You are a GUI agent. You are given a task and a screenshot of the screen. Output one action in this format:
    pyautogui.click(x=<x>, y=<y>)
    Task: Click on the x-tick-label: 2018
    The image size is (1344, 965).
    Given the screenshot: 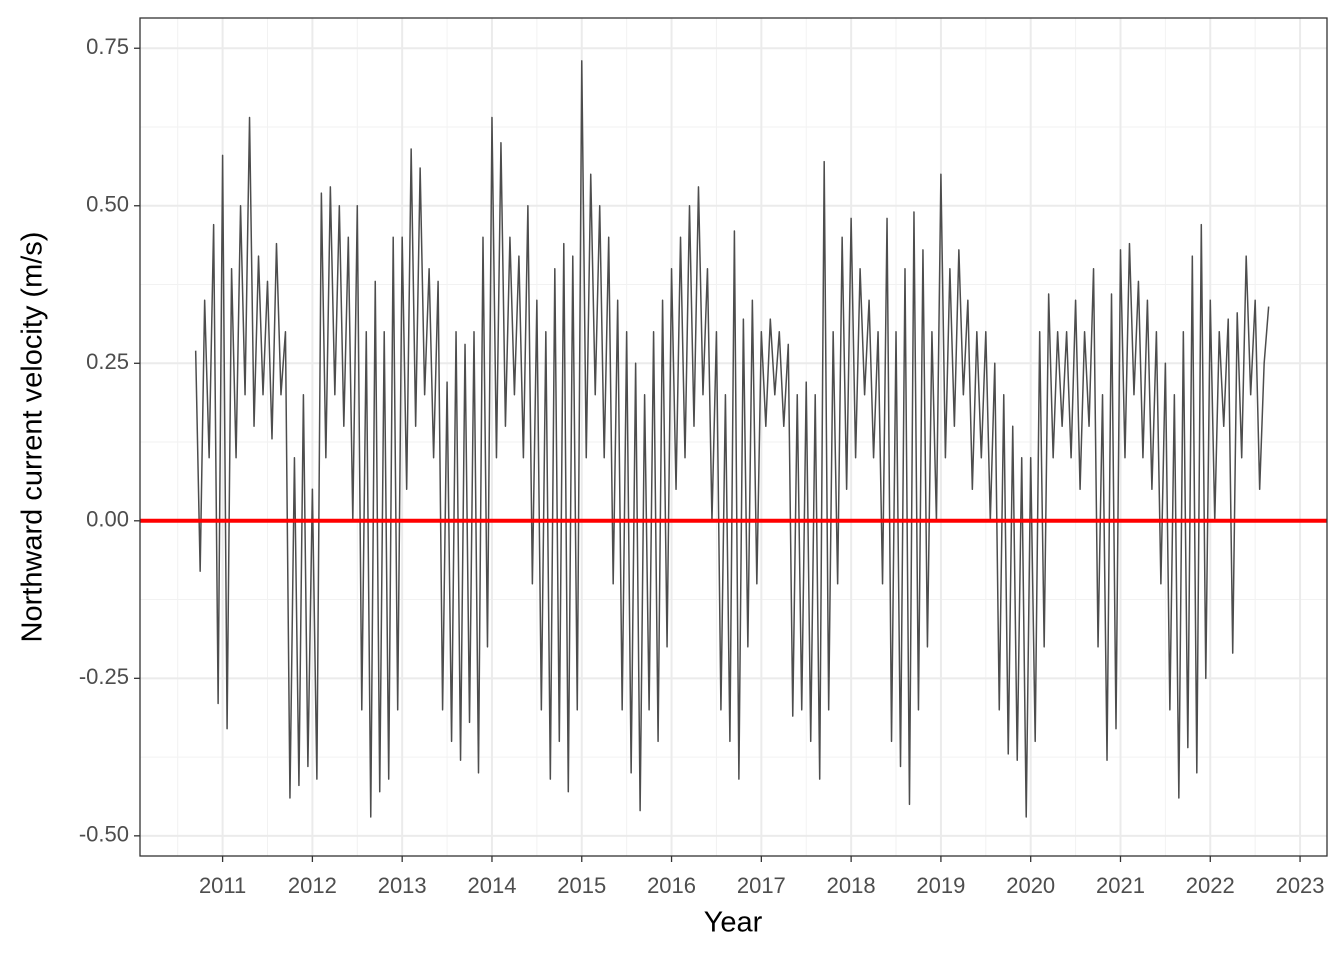 What is the action you would take?
    pyautogui.click(x=851, y=885)
    